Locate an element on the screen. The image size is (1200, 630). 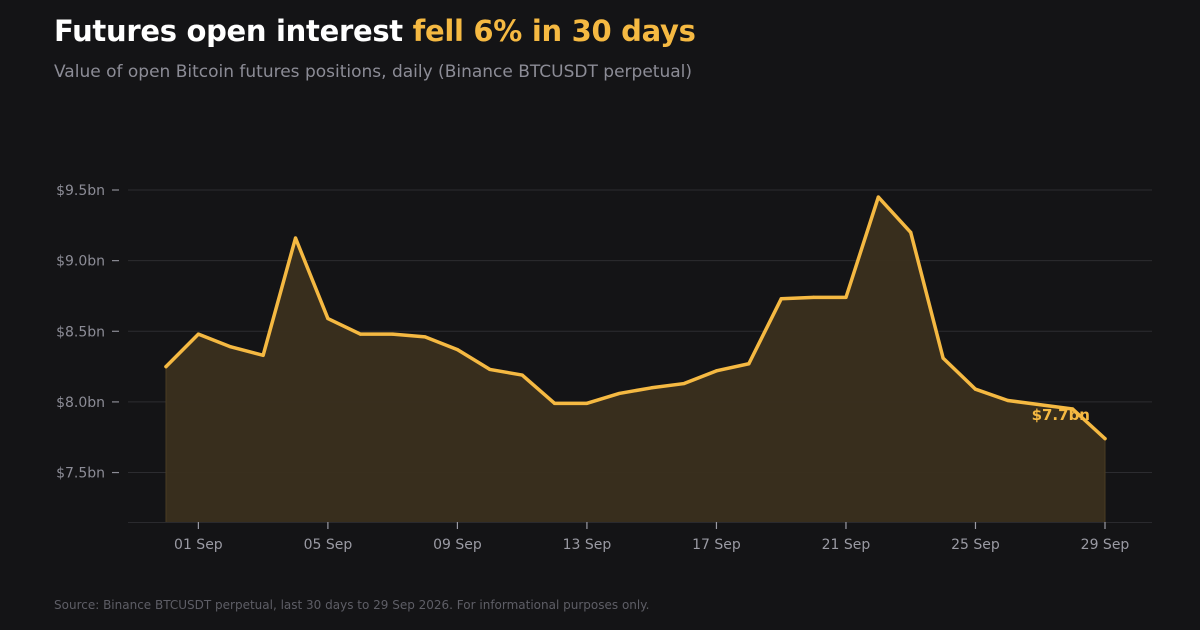
title-accent: fell 6% in 30 days is located at coordinates (554, 31).